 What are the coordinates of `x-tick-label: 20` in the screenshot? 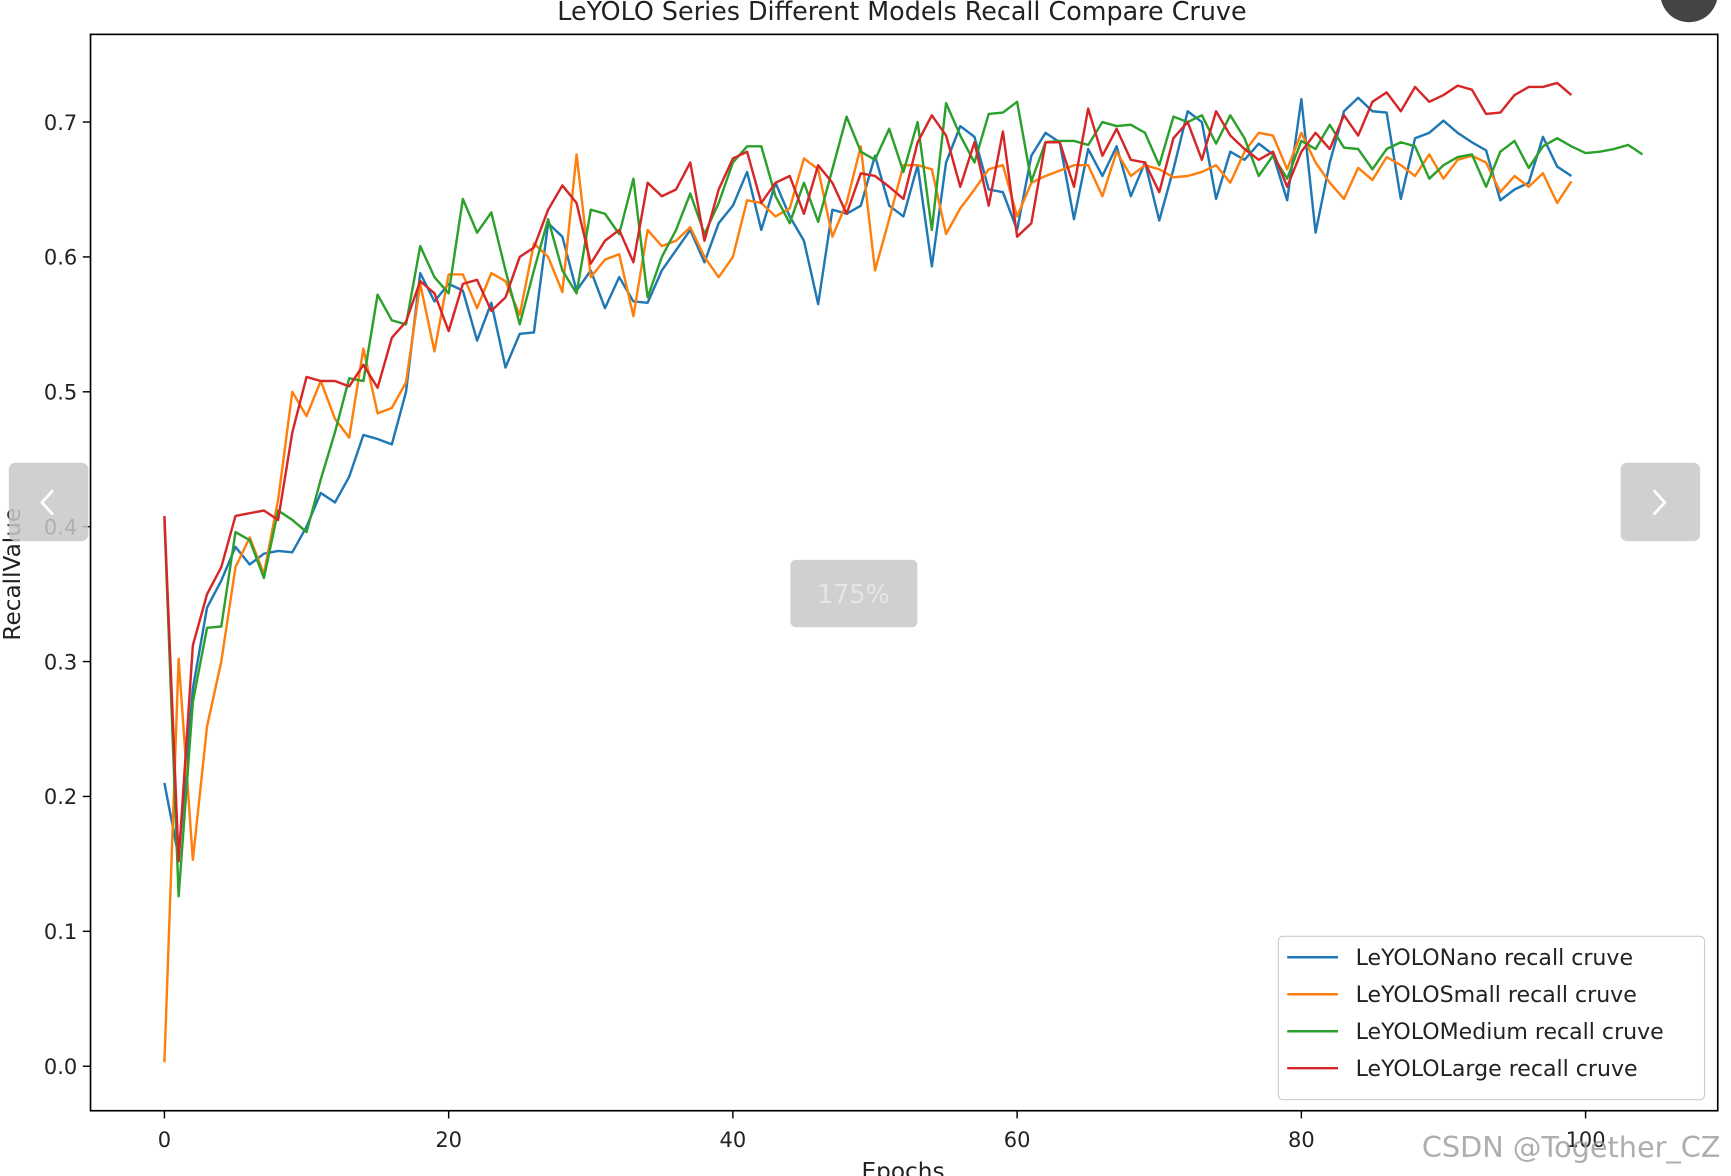 It's located at (448, 1140).